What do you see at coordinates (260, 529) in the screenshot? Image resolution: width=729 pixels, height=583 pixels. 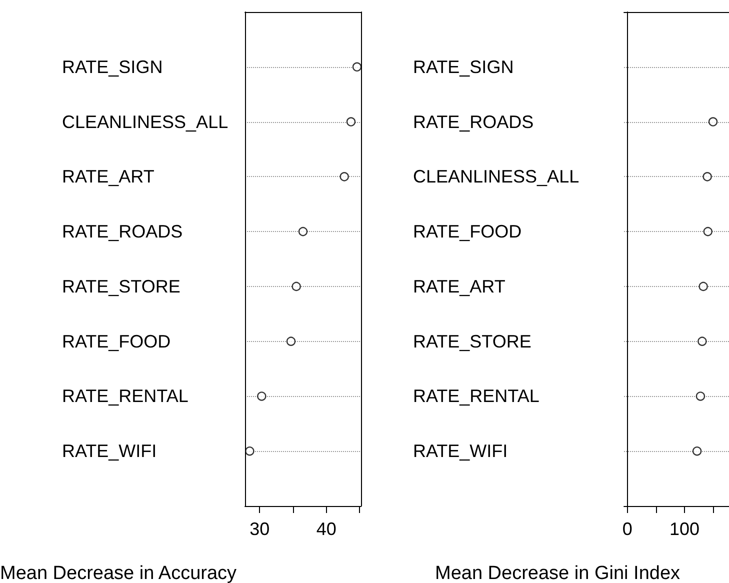 I see `x-tick-label: 30` at bounding box center [260, 529].